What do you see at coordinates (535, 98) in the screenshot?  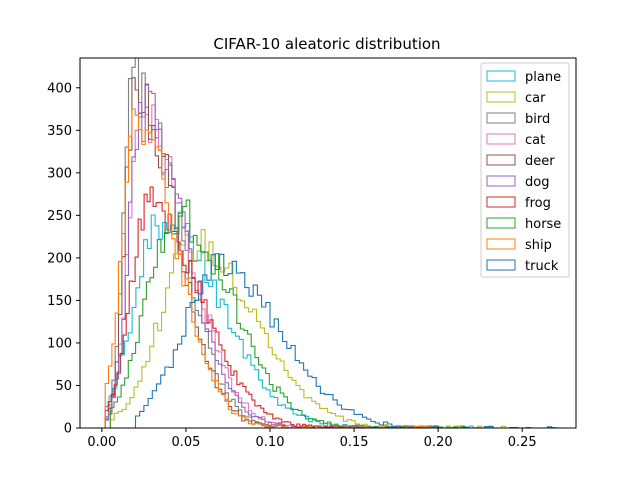 I see `legend-label-car: car` at bounding box center [535, 98].